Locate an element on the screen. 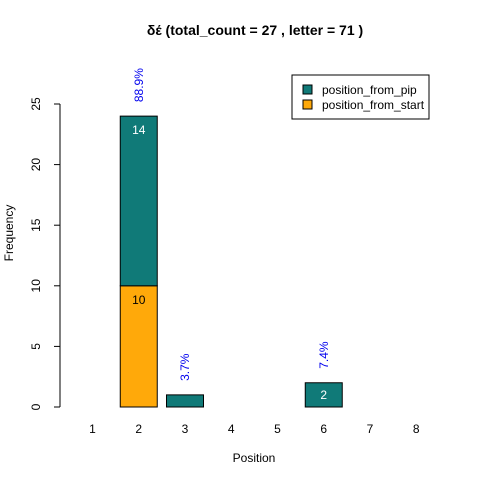  x-tick-label: 6 is located at coordinates (323, 429).